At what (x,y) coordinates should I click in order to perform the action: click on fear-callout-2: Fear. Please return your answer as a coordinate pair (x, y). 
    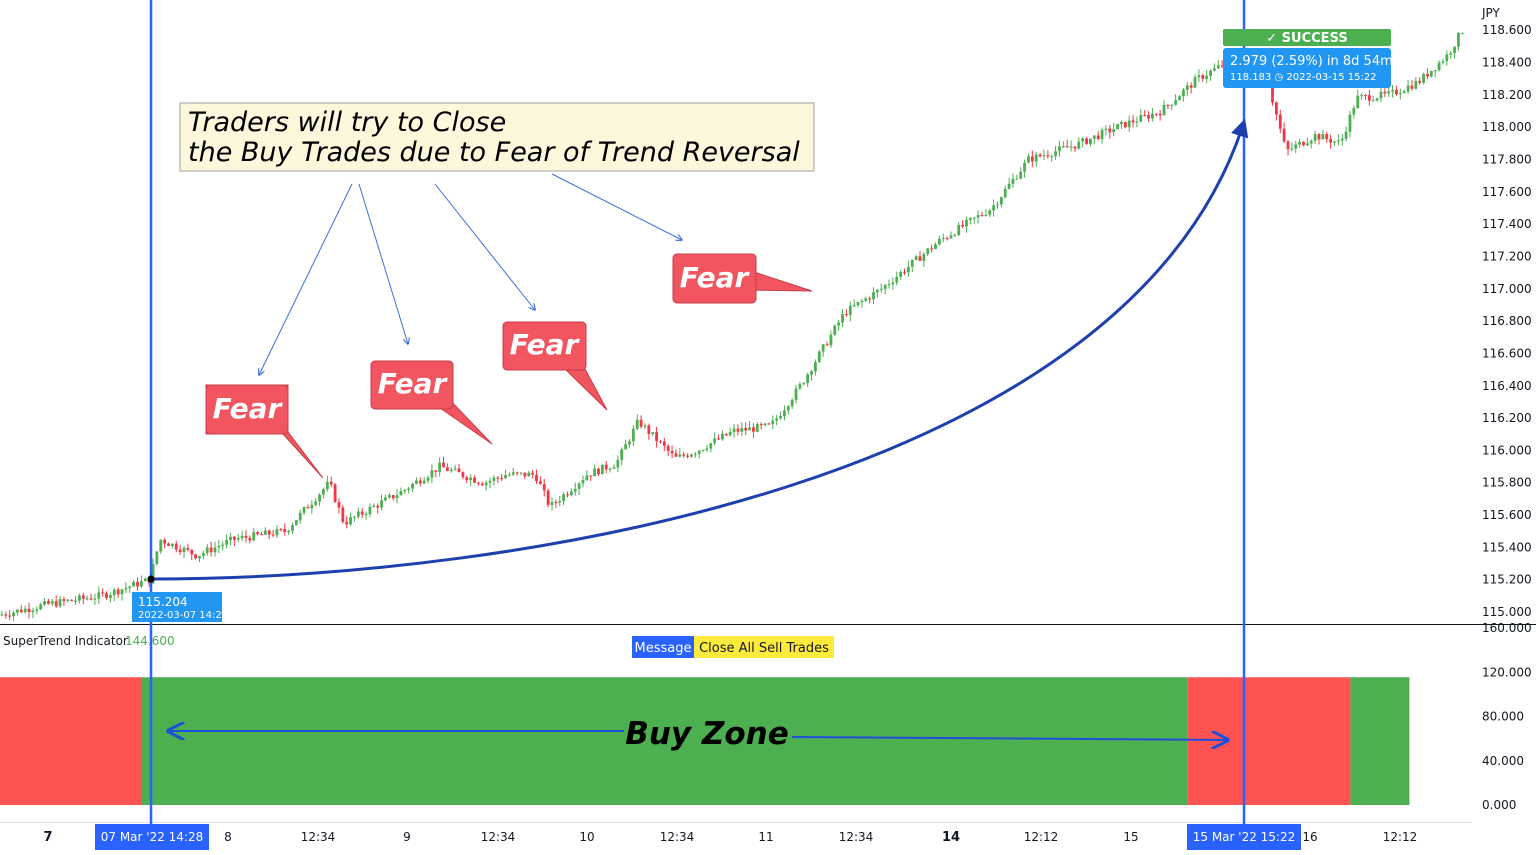
    Looking at the image, I should click on (431, 402).